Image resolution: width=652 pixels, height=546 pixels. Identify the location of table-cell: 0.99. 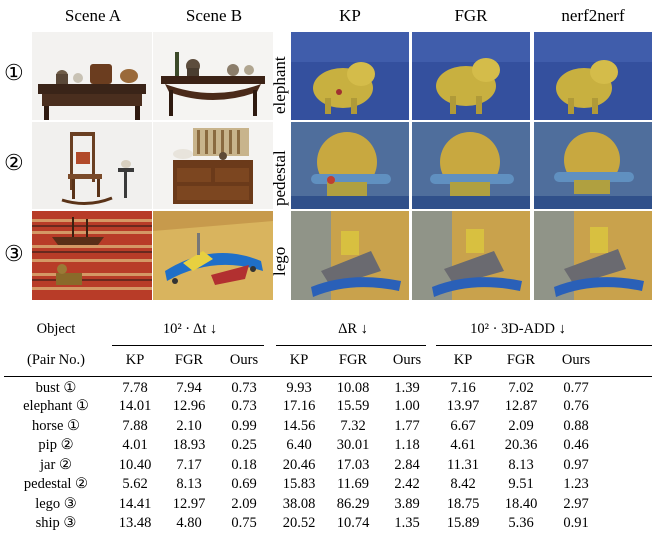
(244, 425).